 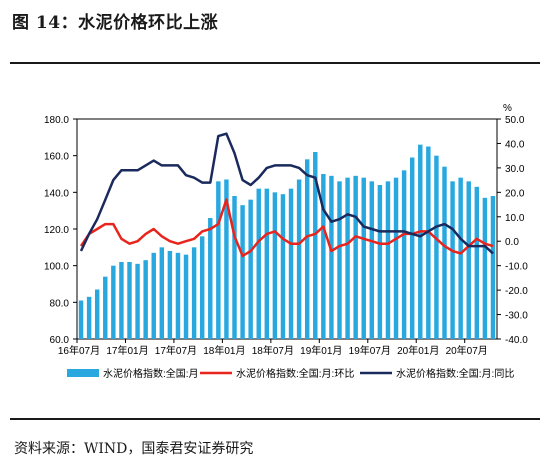 I want to click on legend-yoy-label: 水泥价格指数:全国:月:同比, so click(x=455, y=373).